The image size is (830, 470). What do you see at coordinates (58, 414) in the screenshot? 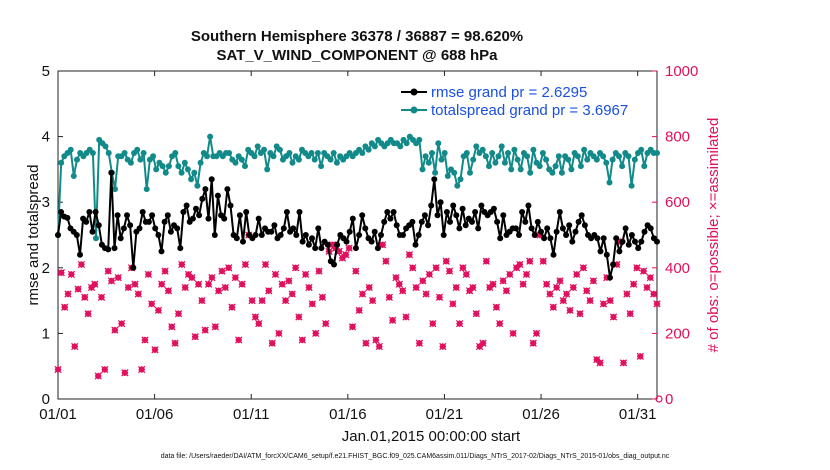
I see `x-tick-label: 01/01` at bounding box center [58, 414].